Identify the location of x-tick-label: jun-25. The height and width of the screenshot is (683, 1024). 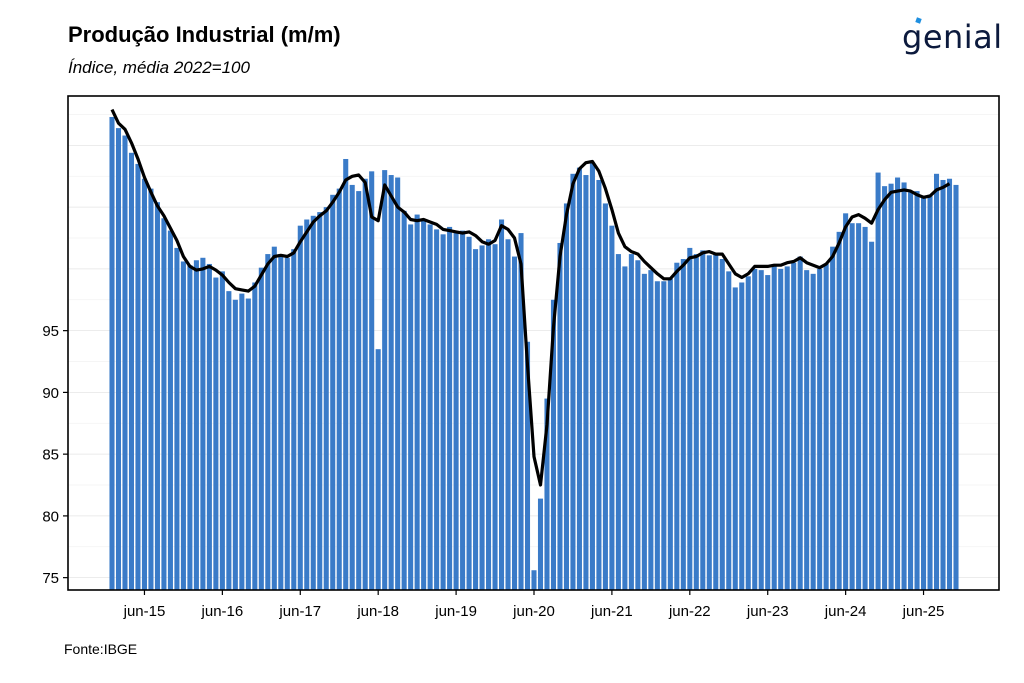
(923, 611).